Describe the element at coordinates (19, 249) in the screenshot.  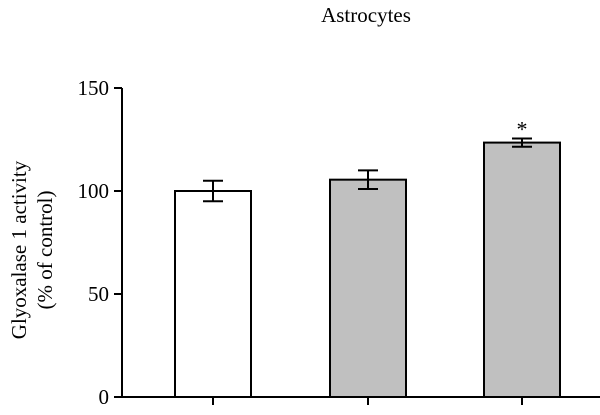
I see `y-axis-label-line-1: Glyoxalase 1 activity` at that location.